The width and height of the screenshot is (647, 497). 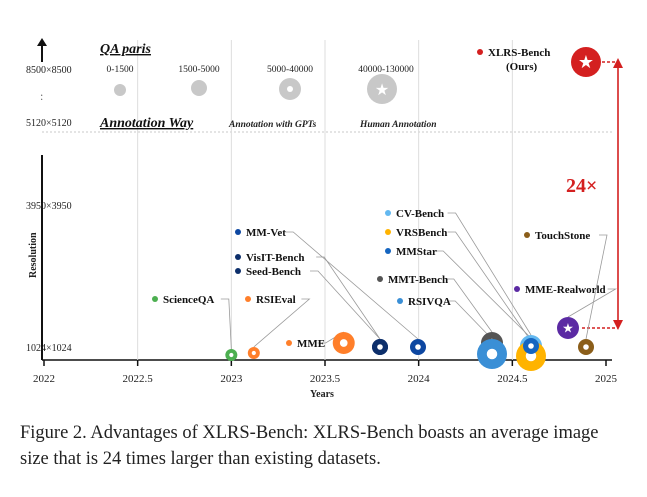 What do you see at coordinates (49, 348) in the screenshot?
I see `y-tick-1024: 1024×1024` at bounding box center [49, 348].